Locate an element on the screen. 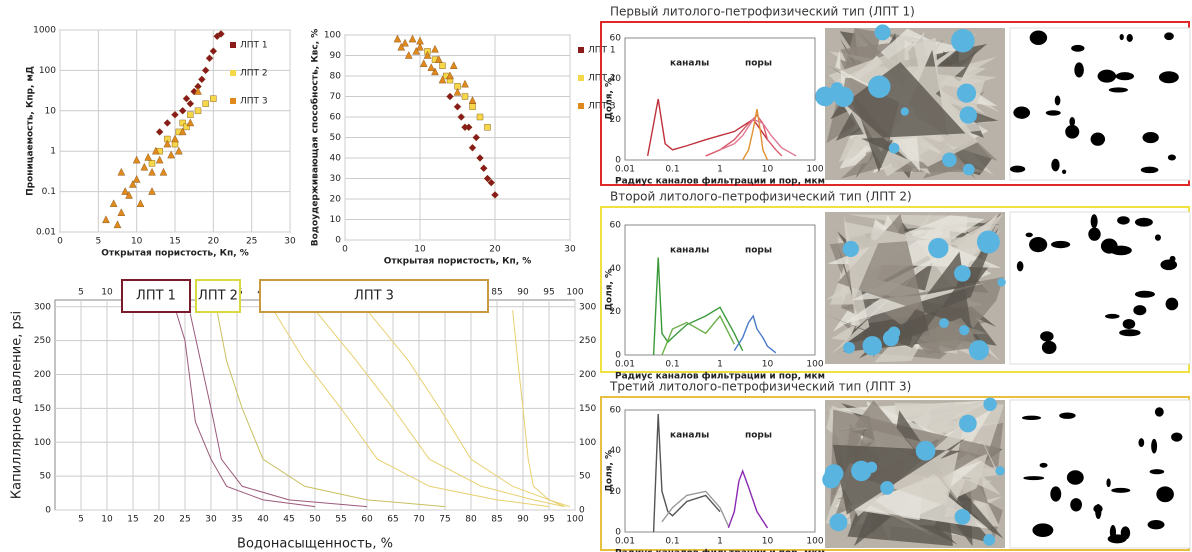 The height and width of the screenshot is (552, 1192). y-tick-label: 20 is located at coordinates (616, 120).